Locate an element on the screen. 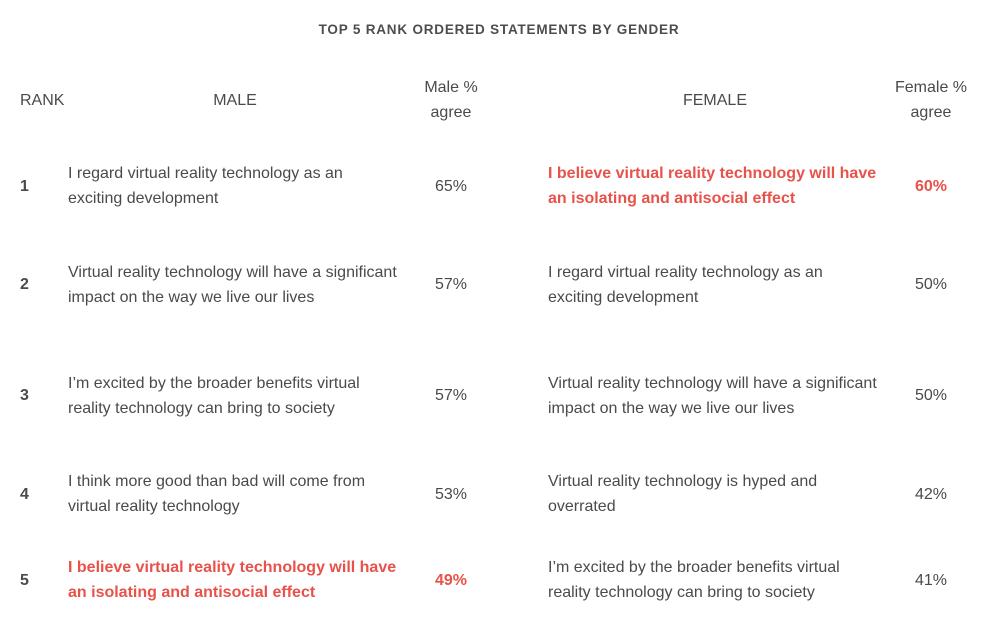 The width and height of the screenshot is (985, 628). table-title: TOP 5 RANK ORDERED STATEMENTS BY GENDER is located at coordinates (499, 29).